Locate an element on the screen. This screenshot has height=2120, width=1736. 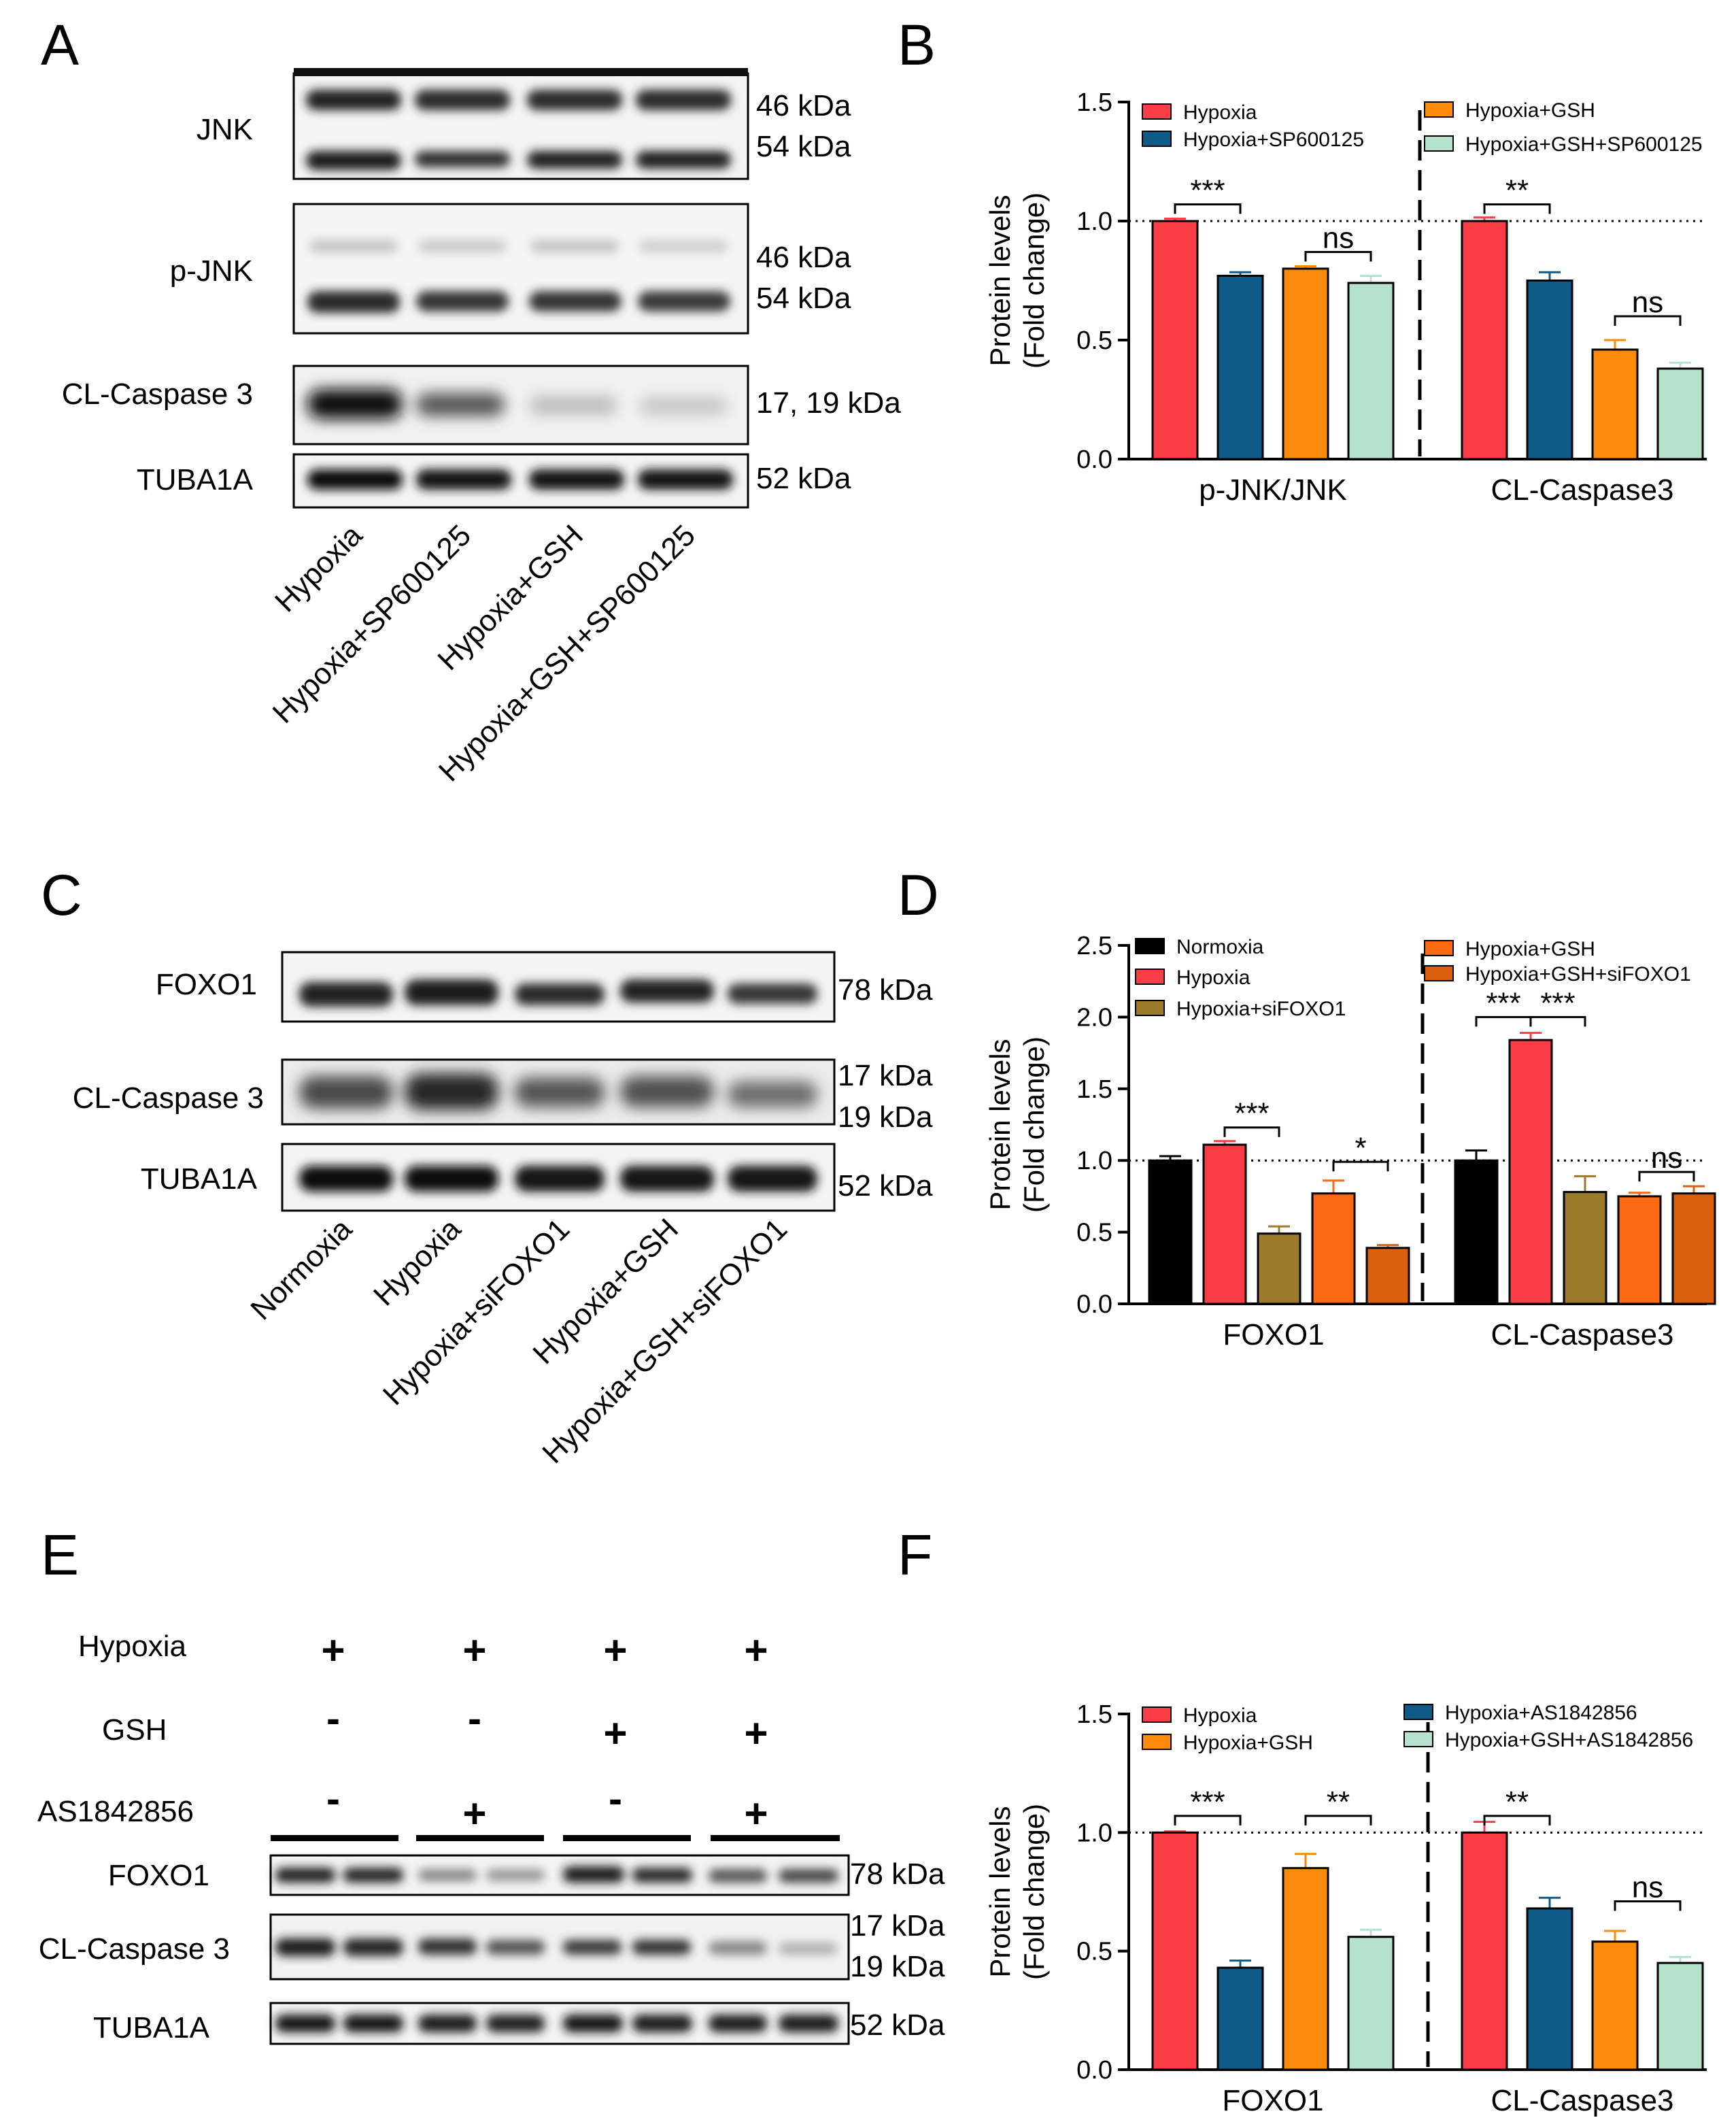
legend-label: Hypoxia+AS1842856 is located at coordinates (1541, 1713).